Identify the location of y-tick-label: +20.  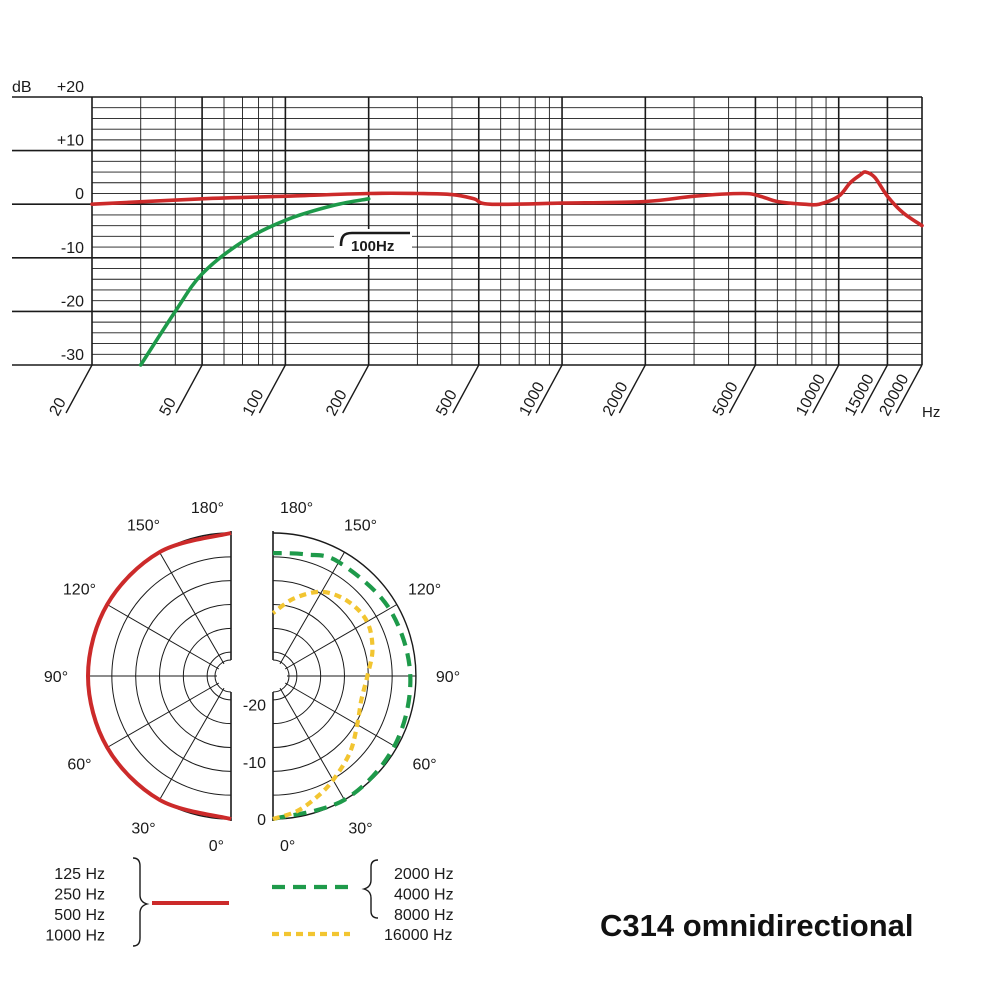
(70, 87).